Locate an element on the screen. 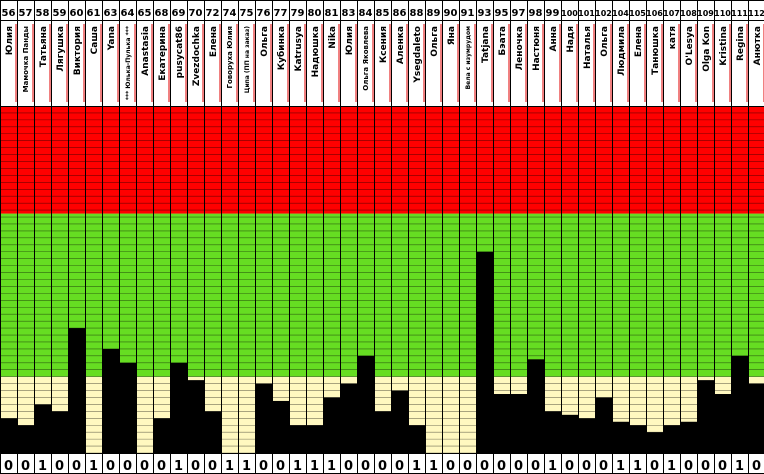 This screenshot has height=474, width=764. category-flag-69: 1 is located at coordinates (178, 466).